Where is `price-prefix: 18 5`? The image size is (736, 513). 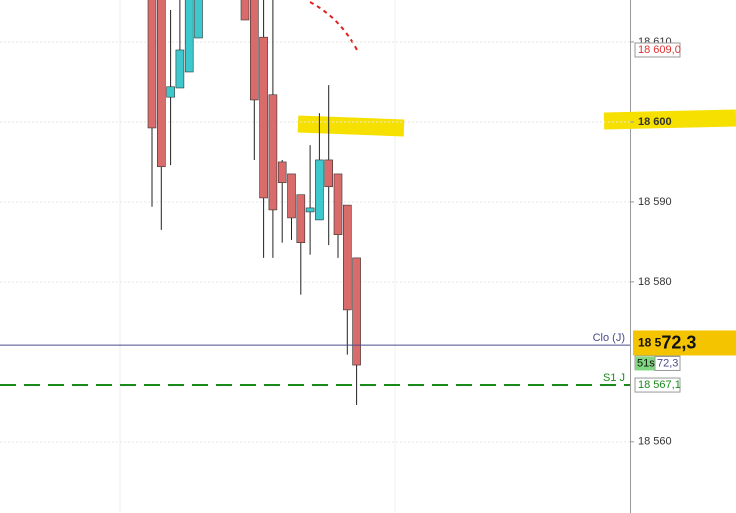
price-prefix: 18 5 is located at coordinates (650, 343).